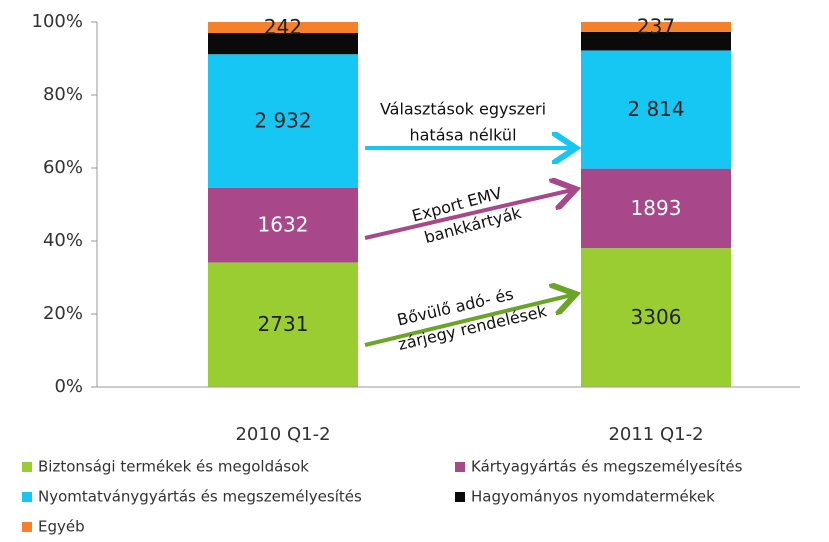  Describe the element at coordinates (57, 21) in the screenshot. I see `y-tick-label: 100%` at that location.